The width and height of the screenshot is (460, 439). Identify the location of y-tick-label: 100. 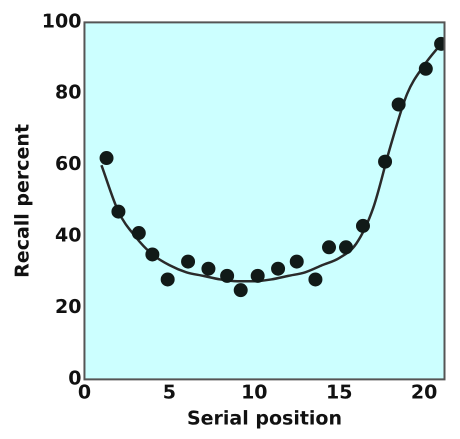
(62, 21).